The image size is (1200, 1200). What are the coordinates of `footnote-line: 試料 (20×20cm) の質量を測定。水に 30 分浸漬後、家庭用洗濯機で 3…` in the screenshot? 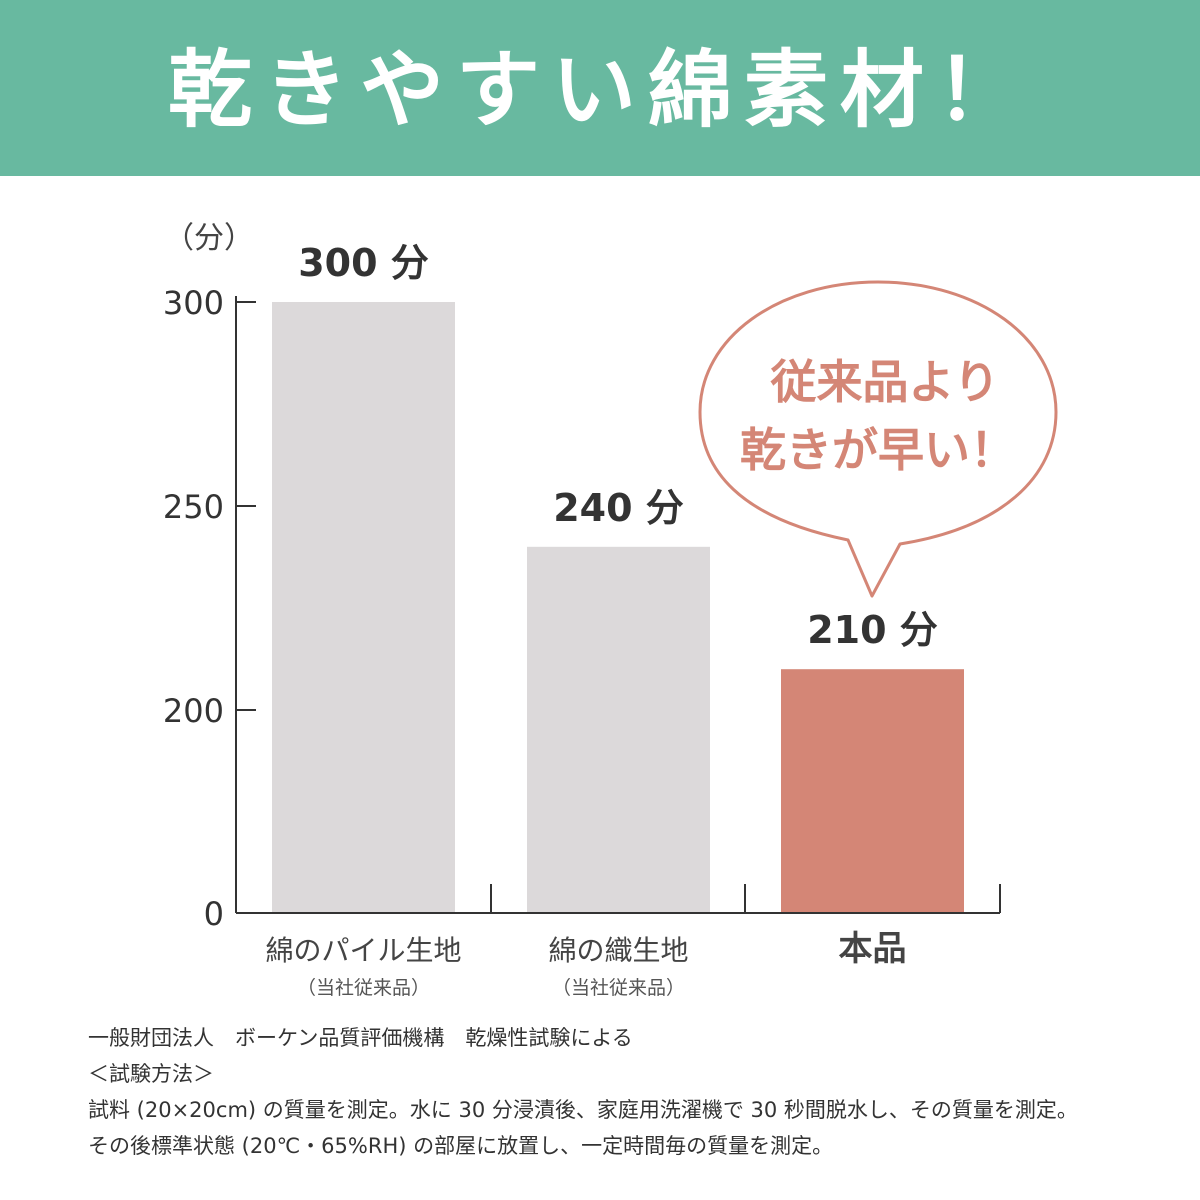 It's located at (583, 1110).